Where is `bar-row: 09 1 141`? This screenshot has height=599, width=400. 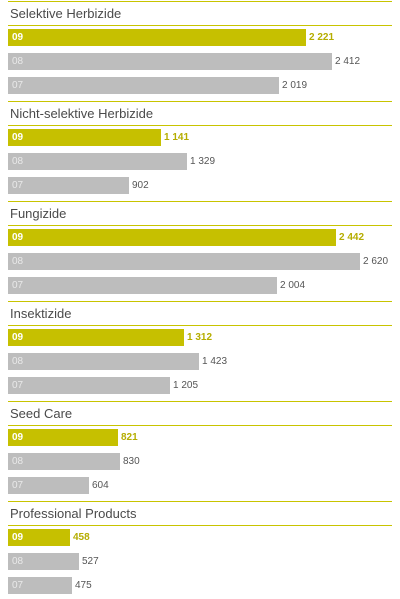
bar-row: 09 1 141 is located at coordinates (200, 137).